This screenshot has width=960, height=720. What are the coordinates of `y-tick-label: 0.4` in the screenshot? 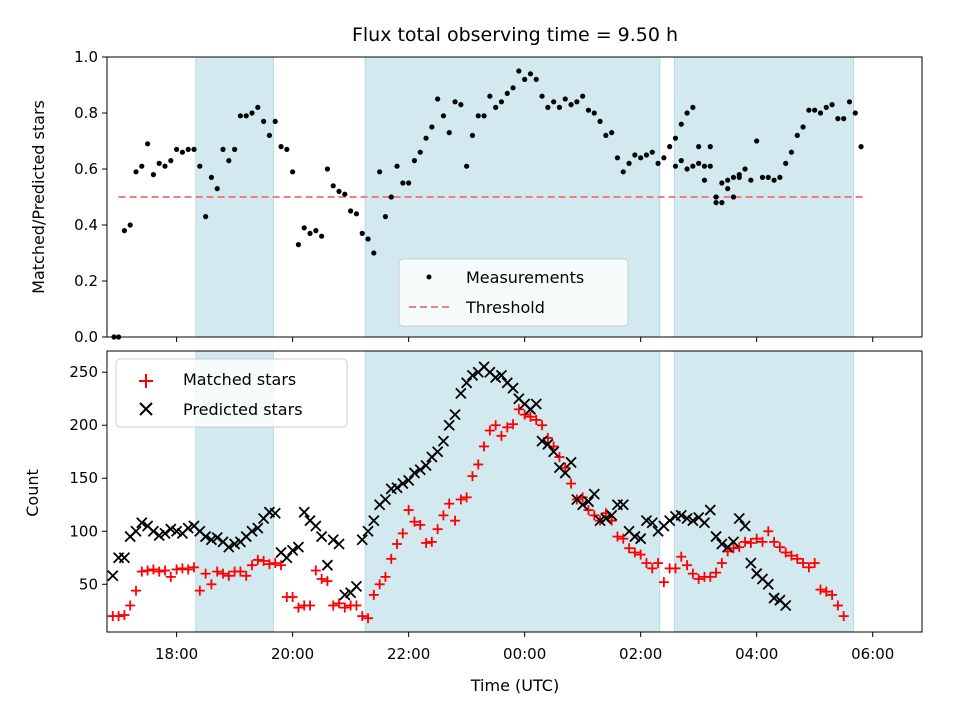 It's located at (86, 225).